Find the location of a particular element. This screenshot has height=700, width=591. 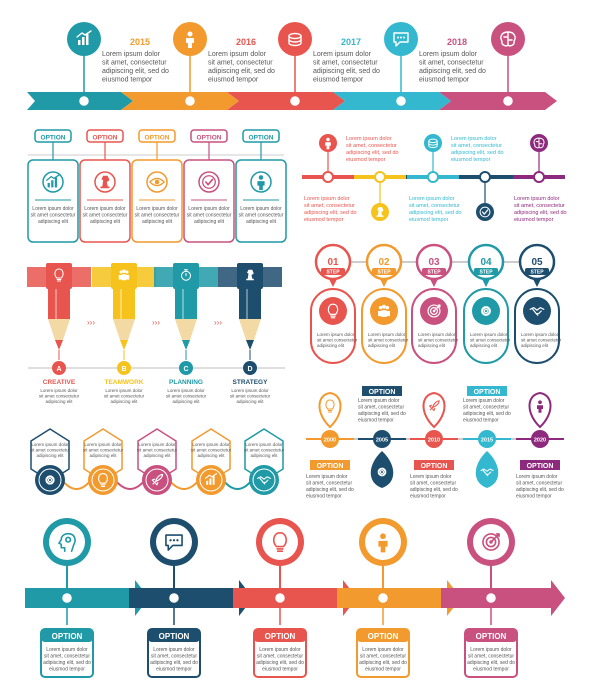

rocket-icon is located at coordinates (434, 406).